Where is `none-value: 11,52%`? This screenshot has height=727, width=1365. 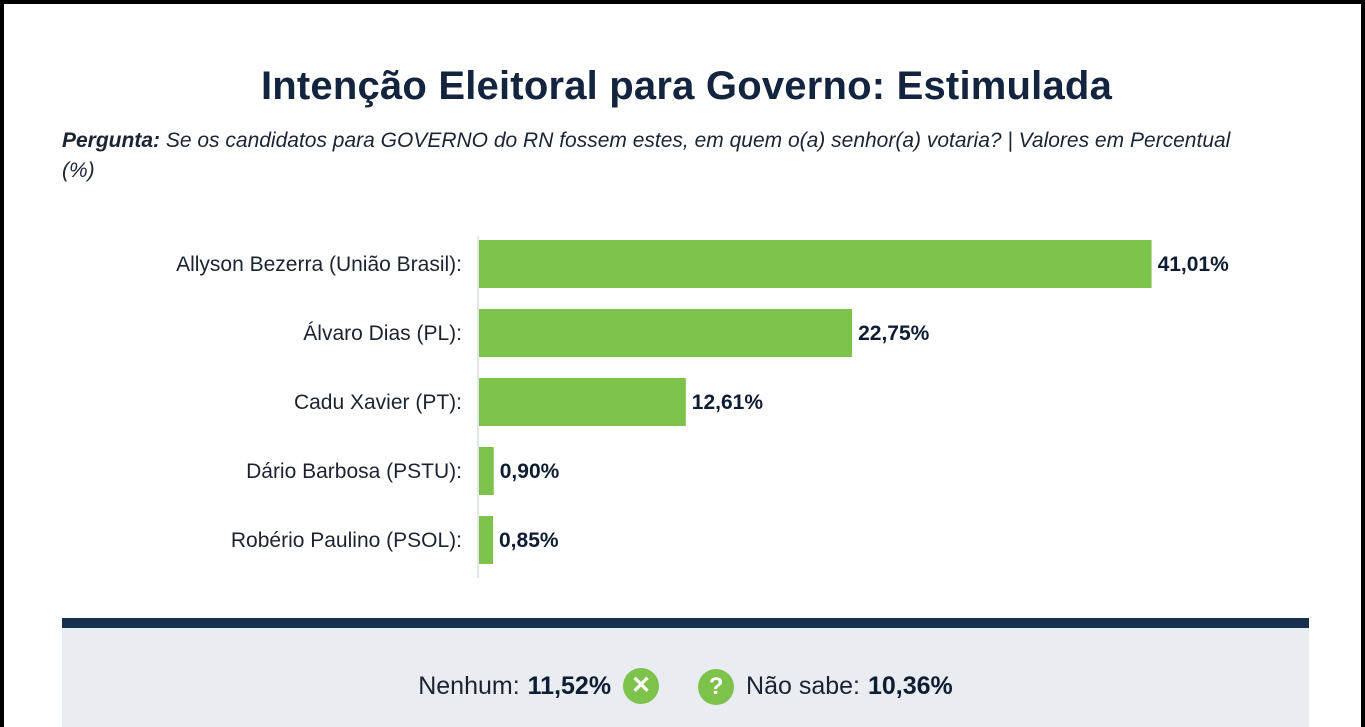
none-value: 11,52% is located at coordinates (569, 685).